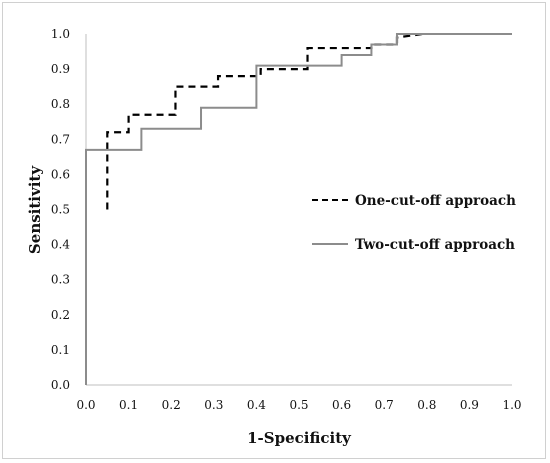 This screenshot has width=550, height=463. What do you see at coordinates (426, 405) in the screenshot?
I see `x-tick-label: 0.8` at bounding box center [426, 405].